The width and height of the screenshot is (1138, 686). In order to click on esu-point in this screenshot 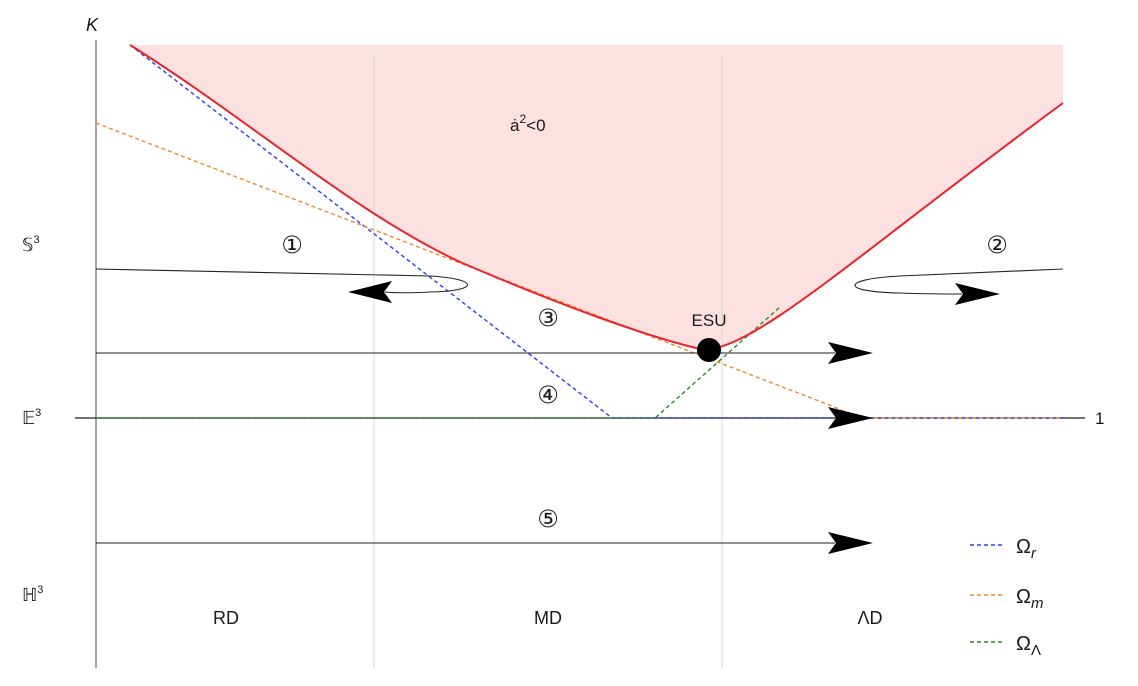, I will do `click(709, 350)`.